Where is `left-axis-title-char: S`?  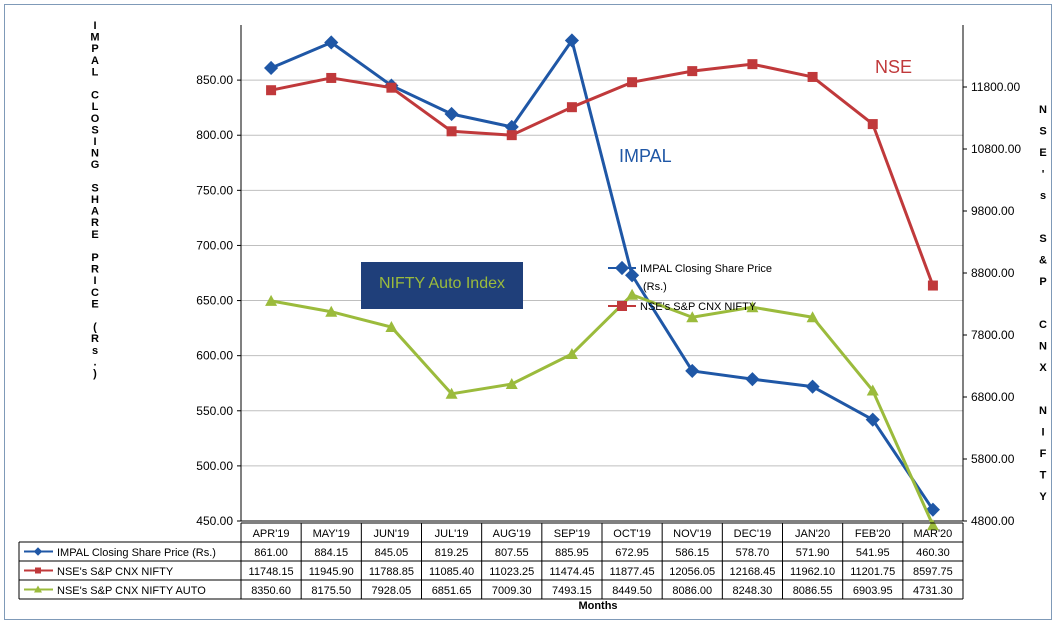
left-axis-title-char: S is located at coordinates (94, 188).